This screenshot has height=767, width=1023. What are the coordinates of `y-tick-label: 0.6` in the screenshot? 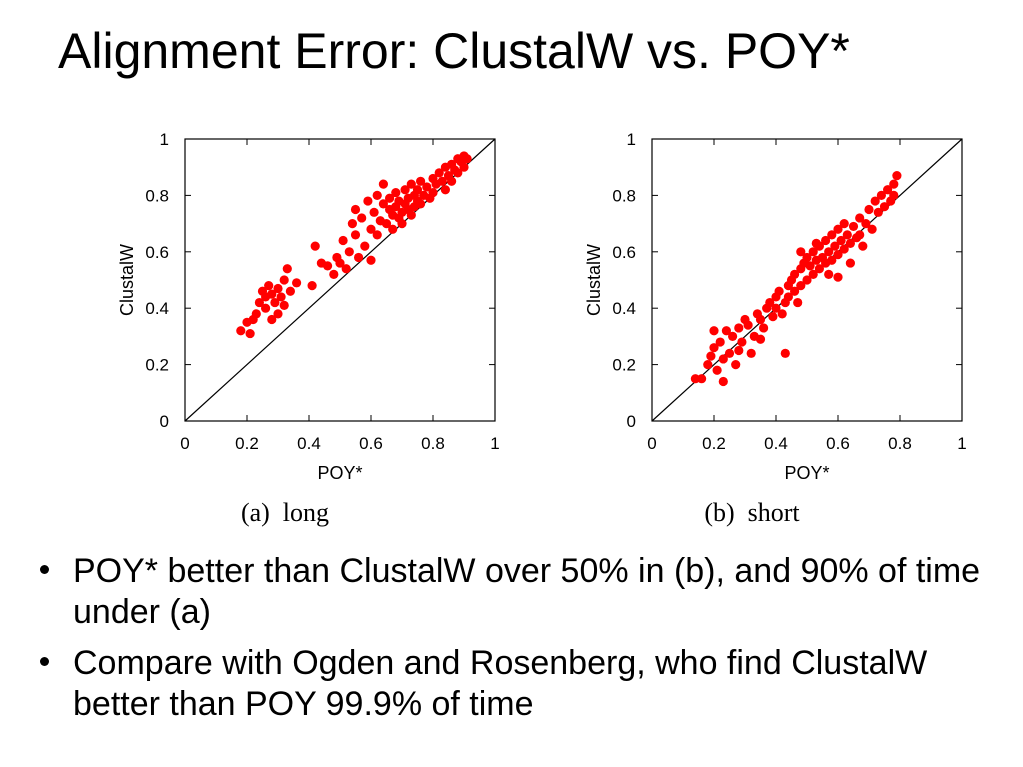 It's located at (624, 252).